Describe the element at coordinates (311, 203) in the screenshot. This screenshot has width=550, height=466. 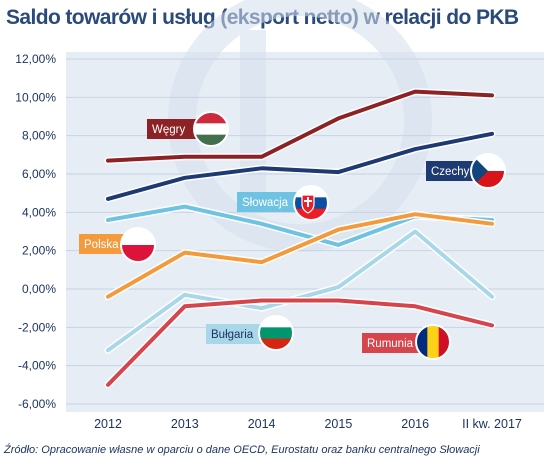
I see `slovakia-flag-icon` at that location.